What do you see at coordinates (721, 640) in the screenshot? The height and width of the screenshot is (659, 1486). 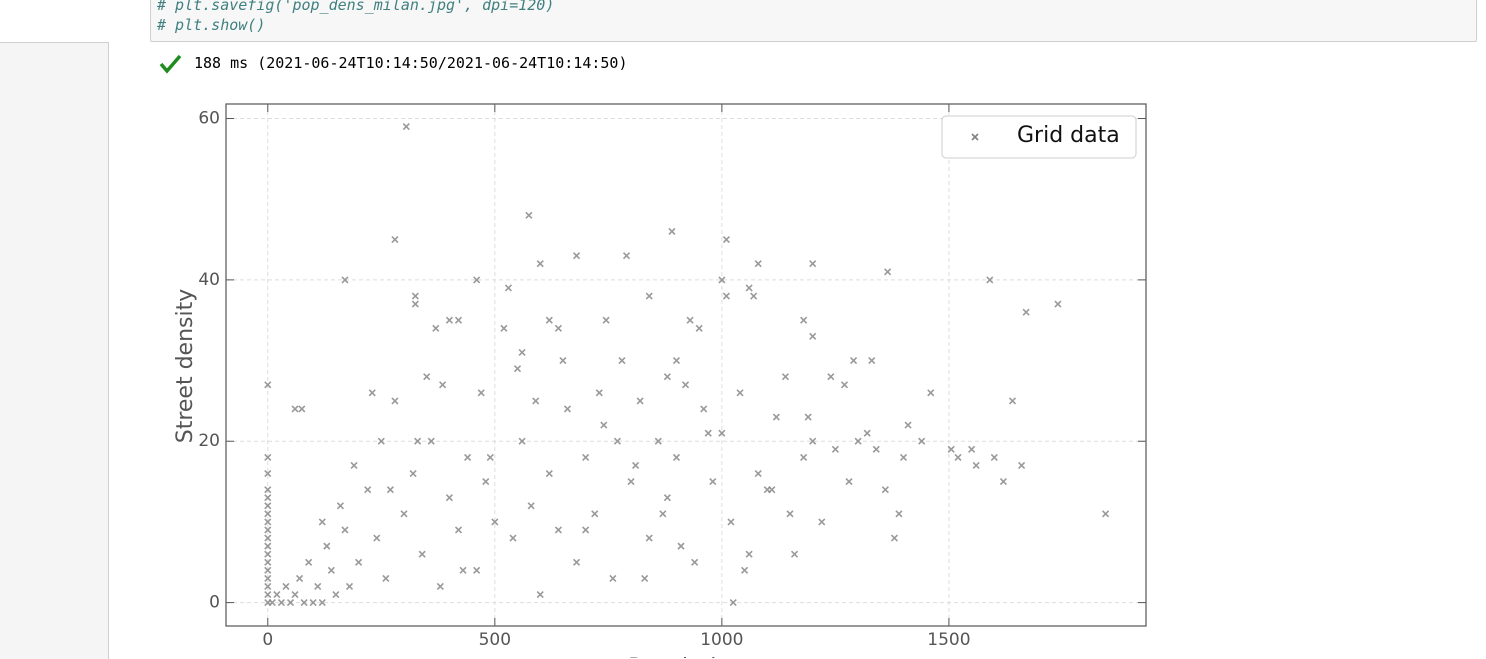 I see `x-tick-label: 1000` at bounding box center [721, 640].